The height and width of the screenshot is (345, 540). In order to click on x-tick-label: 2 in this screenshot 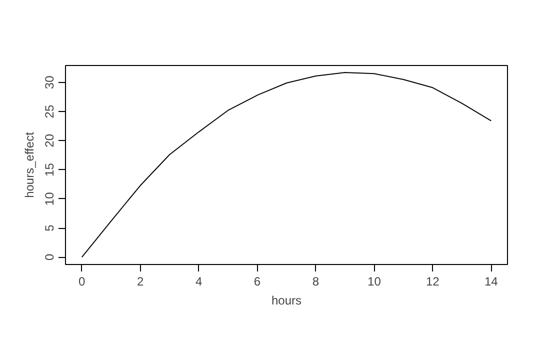, I will do `click(140, 281)`.